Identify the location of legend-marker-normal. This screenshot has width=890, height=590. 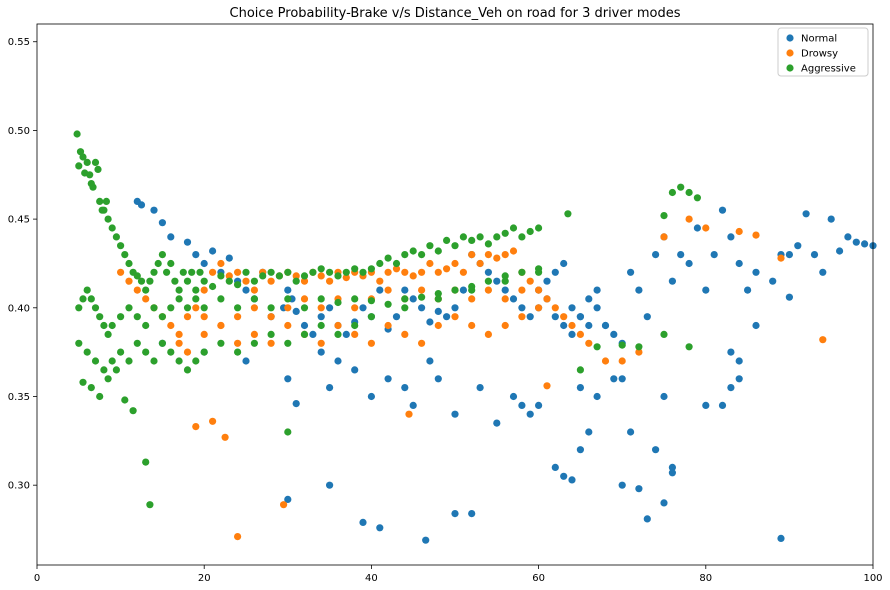
(790, 38).